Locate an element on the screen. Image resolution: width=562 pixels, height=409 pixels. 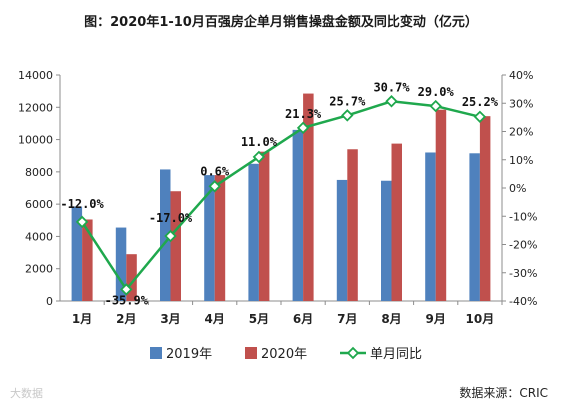
data-label: 30.7% is located at coordinates (391, 87).